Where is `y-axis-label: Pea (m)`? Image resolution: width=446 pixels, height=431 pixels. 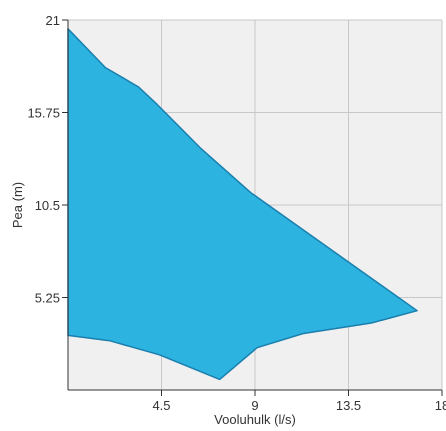 y-axis-label: Pea (m) is located at coordinates (17, 205).